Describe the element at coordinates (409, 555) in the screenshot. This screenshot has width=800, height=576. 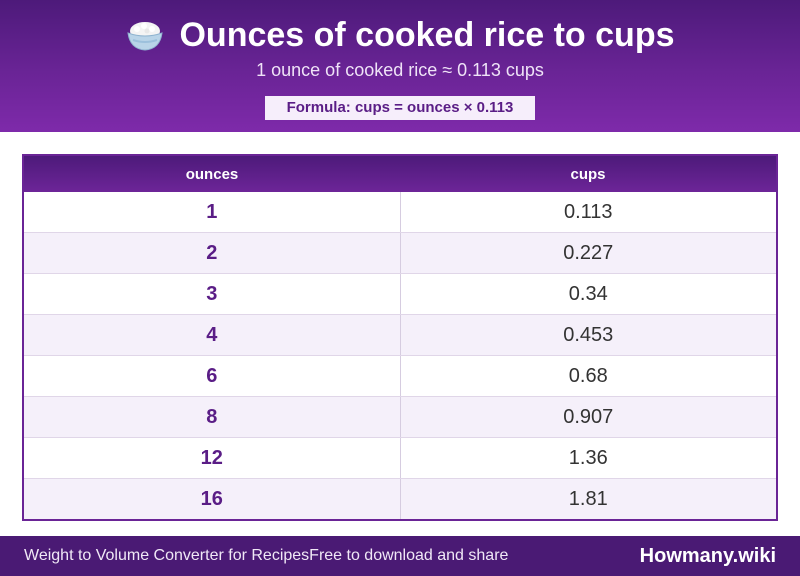
I see `footer-left-subtext: Free to download and share` at that location.